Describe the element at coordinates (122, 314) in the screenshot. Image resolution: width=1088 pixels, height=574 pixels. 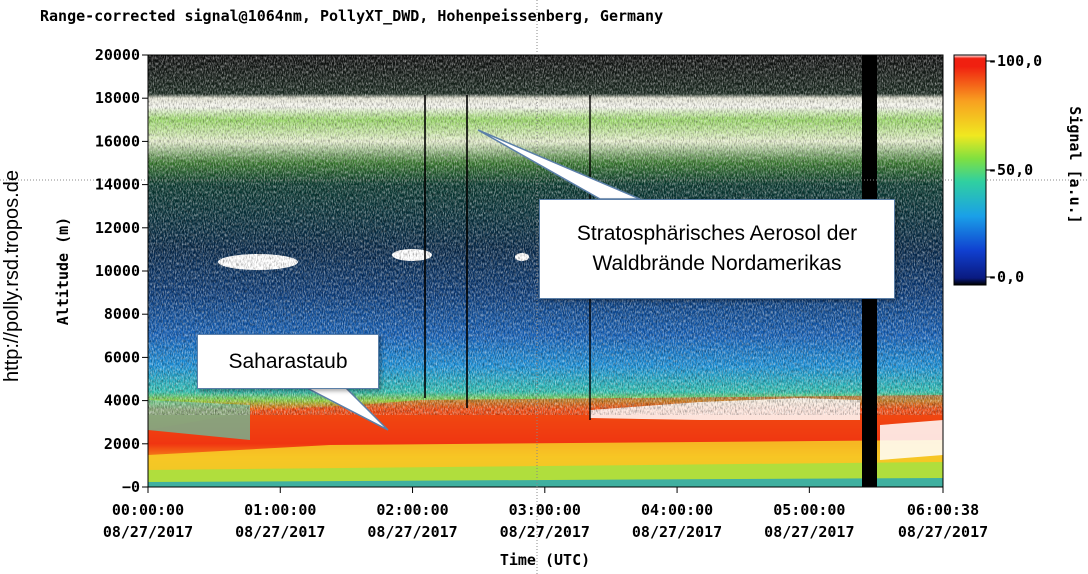
I see `y-tick-label: 8000` at that location.